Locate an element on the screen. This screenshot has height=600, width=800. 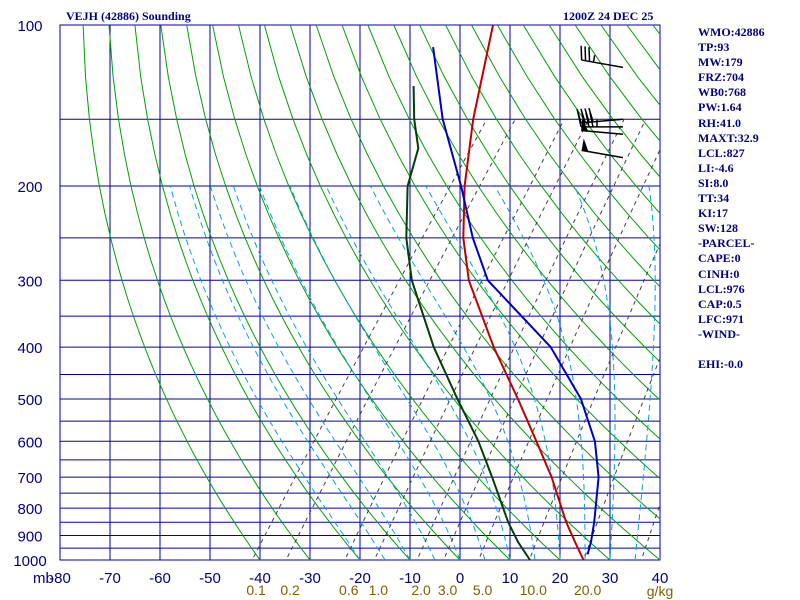
mixing-ratio-label: 10.0 is located at coordinates (533, 590).